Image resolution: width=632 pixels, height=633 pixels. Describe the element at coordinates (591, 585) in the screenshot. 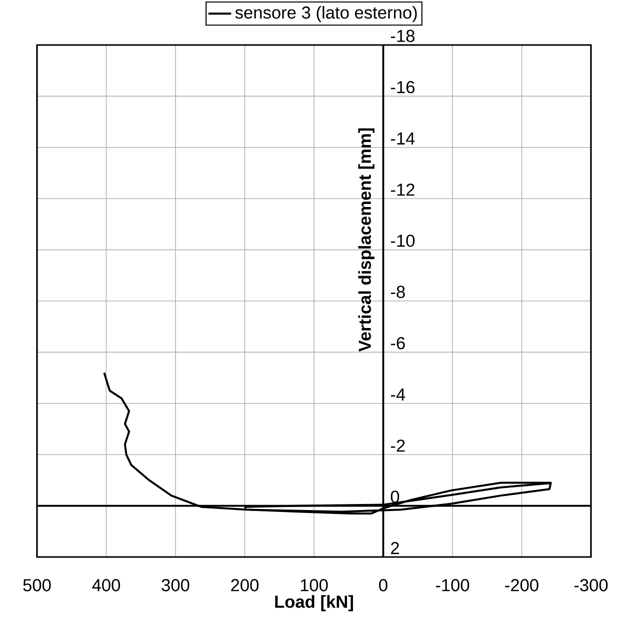

I see `x-tick-label: -300` at that location.